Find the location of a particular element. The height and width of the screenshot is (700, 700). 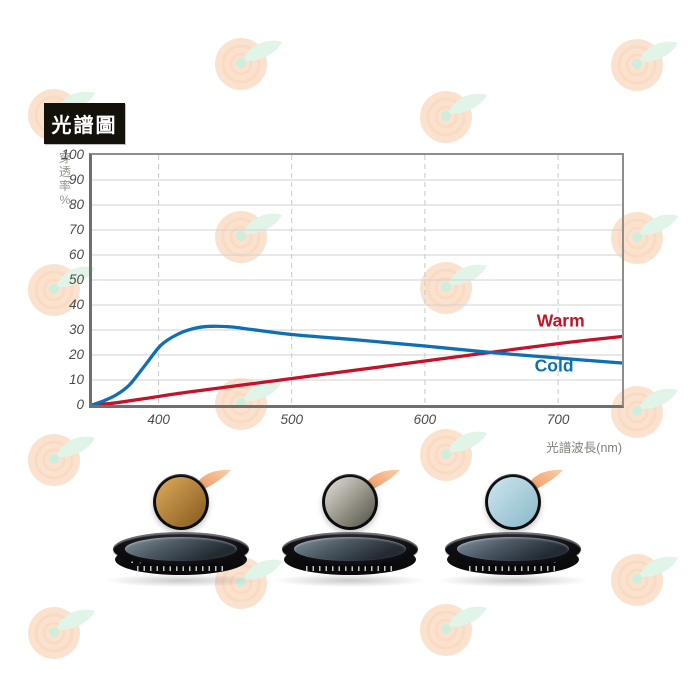

y-tick-label: 60 is located at coordinates (76, 254).